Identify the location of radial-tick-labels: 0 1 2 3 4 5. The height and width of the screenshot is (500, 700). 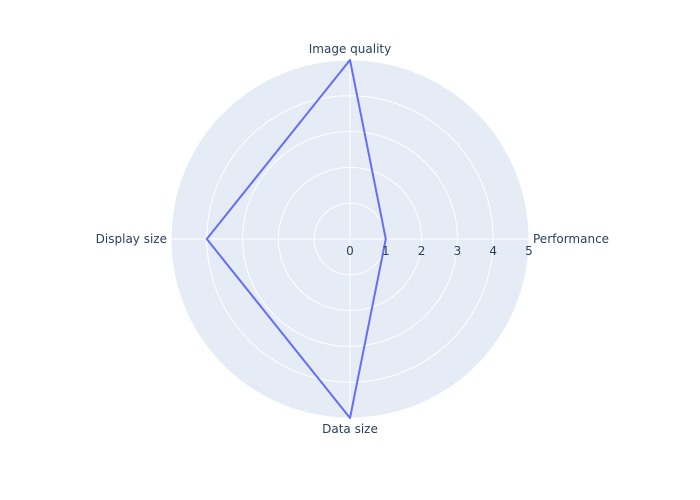
(439, 251).